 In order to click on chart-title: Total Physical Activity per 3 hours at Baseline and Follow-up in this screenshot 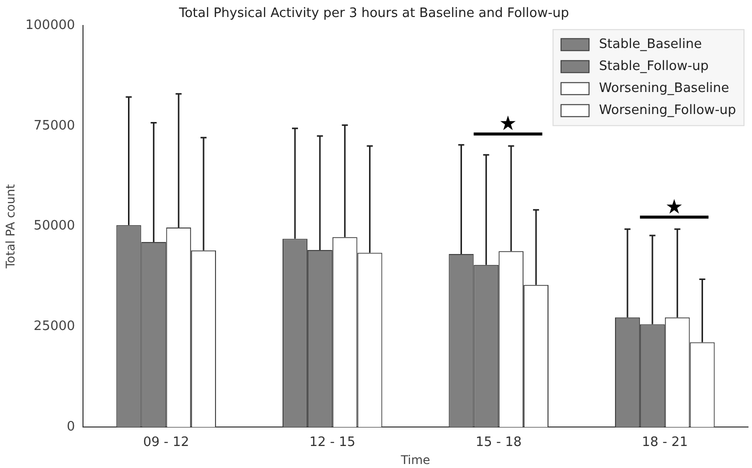, I will do `click(374, 14)`.